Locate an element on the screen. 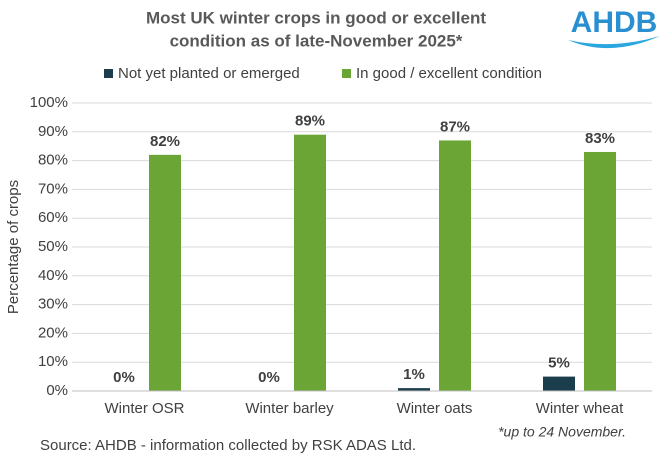 The height and width of the screenshot is (460, 664). x-tick-label: Winter OSR is located at coordinates (144, 408).